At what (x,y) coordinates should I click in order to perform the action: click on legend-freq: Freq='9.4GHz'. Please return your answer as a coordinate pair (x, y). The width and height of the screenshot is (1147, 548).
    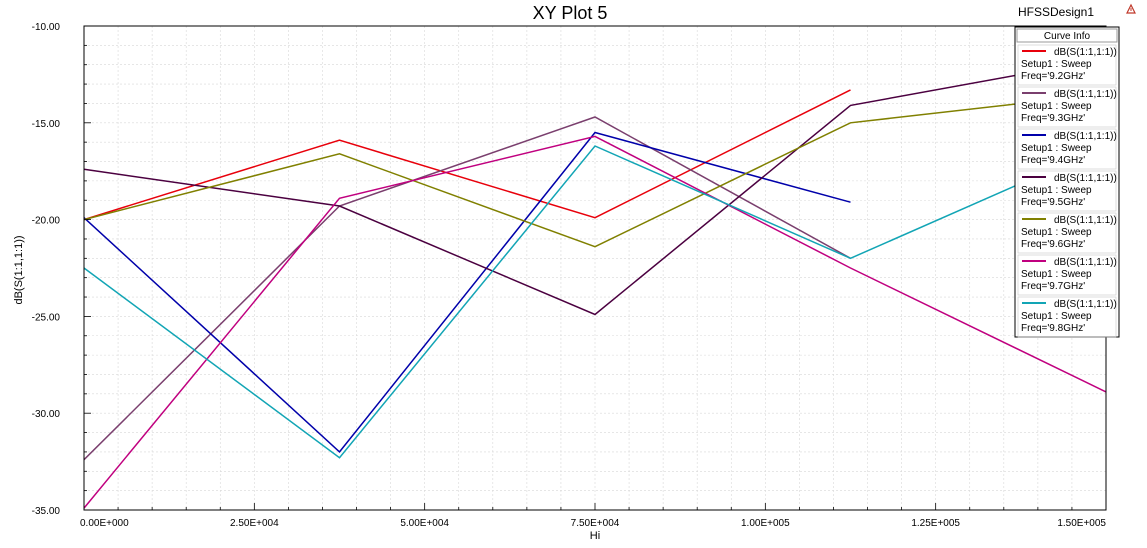
    Looking at the image, I should click on (1053, 160).